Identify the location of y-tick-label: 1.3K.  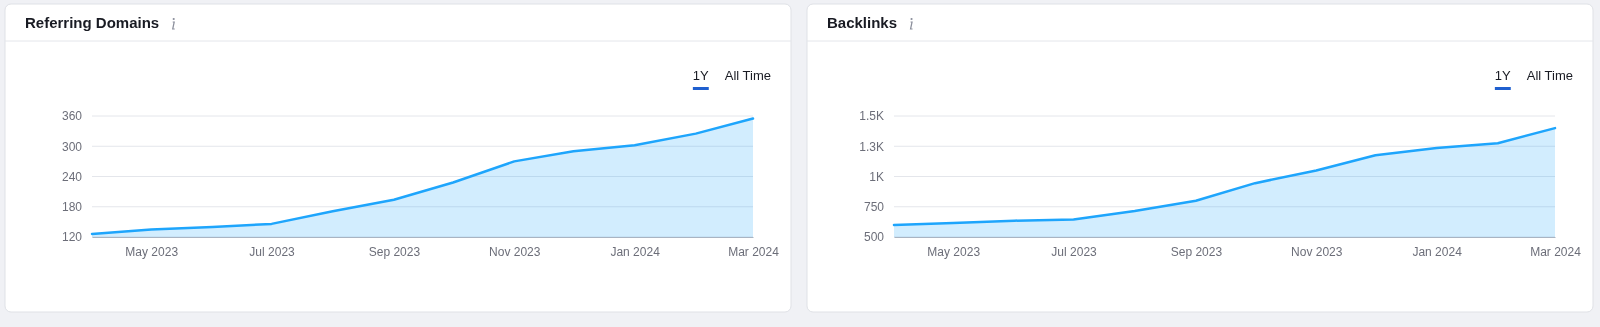
(871, 146).